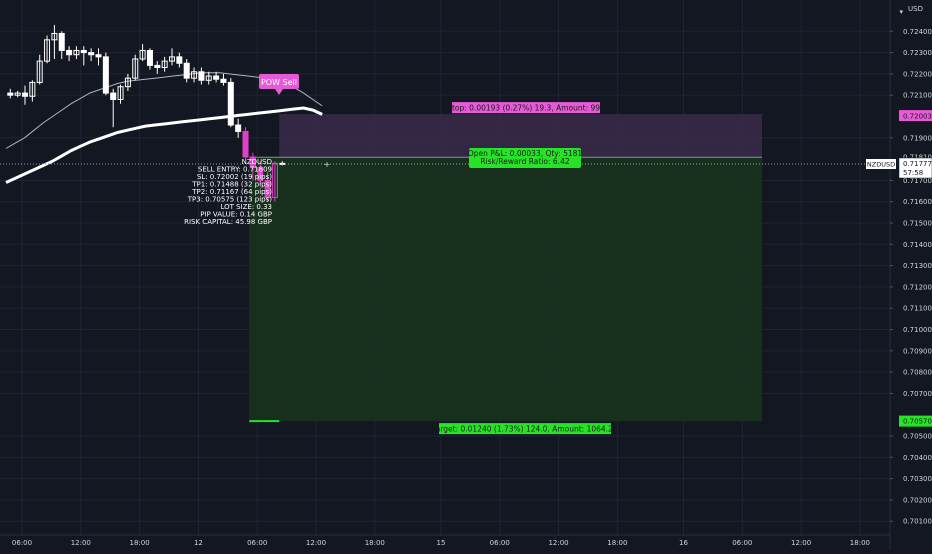 This screenshot has height=554, width=932. Describe the element at coordinates (231, 192) in the screenshot. I see `info-line: TP2: 0.71167 (64 pips)` at that location.